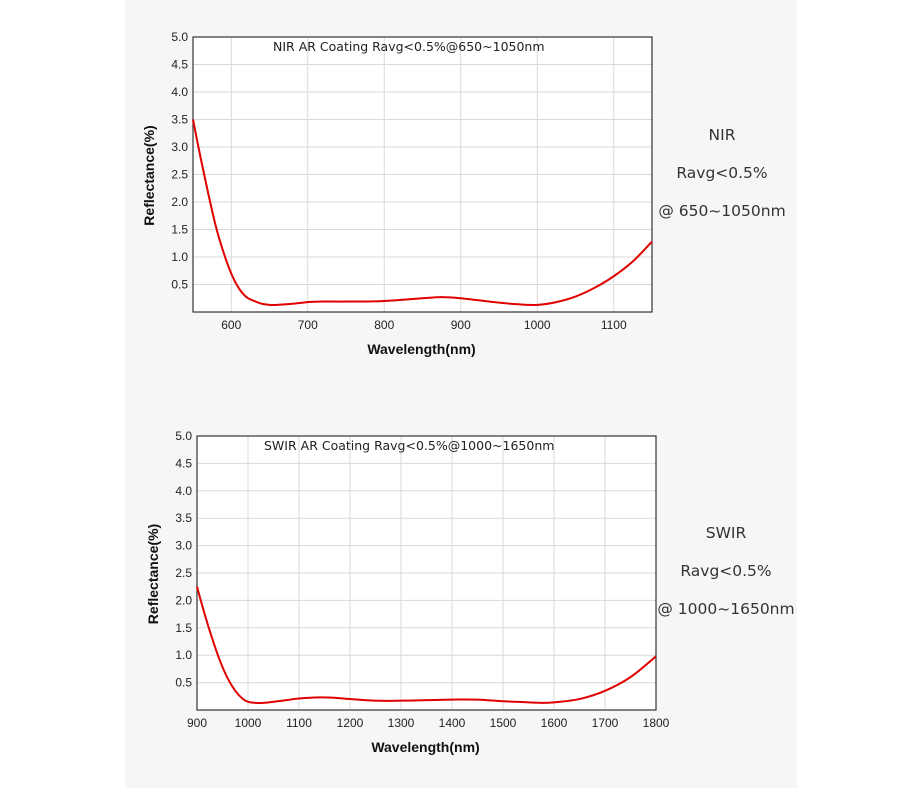 This screenshot has height=788, width=922. What do you see at coordinates (656, 723) in the screenshot?
I see `swir-x-tick-label: 1800` at bounding box center [656, 723].